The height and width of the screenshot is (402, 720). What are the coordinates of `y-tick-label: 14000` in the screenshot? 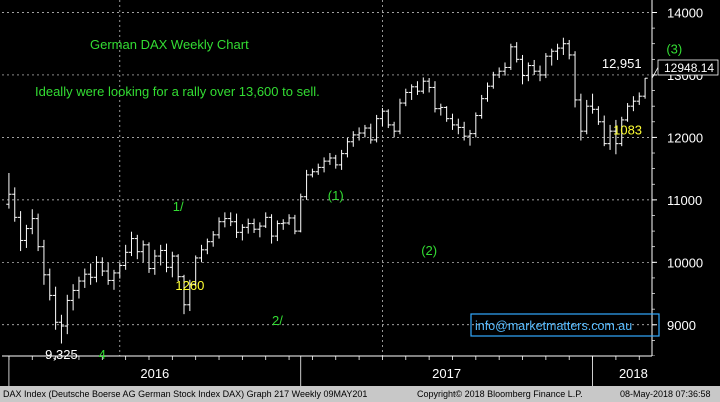 It's located at (685, 12).